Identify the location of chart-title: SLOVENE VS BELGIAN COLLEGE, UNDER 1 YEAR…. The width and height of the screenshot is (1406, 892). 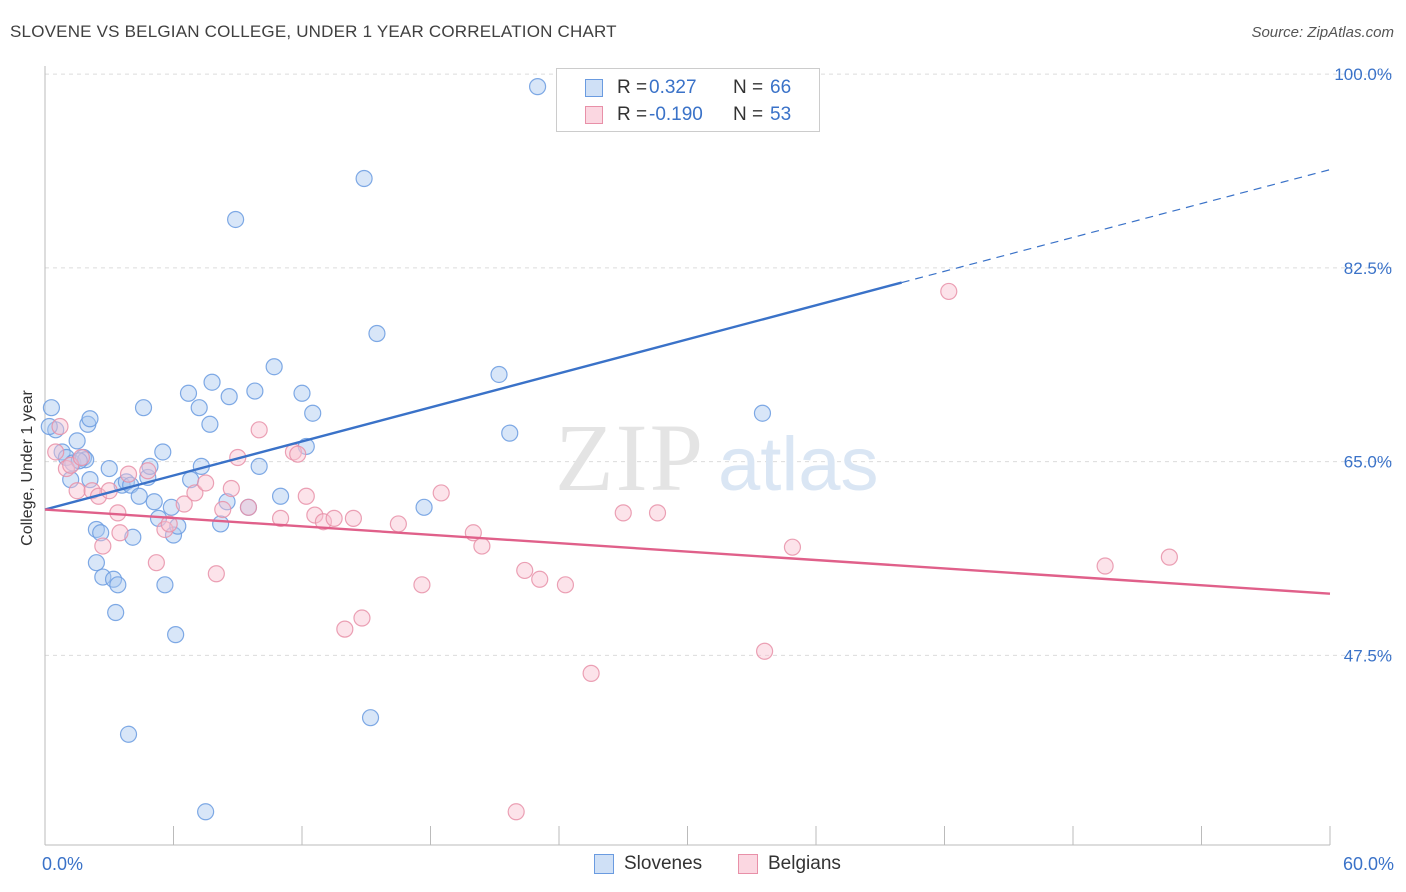
(313, 31).